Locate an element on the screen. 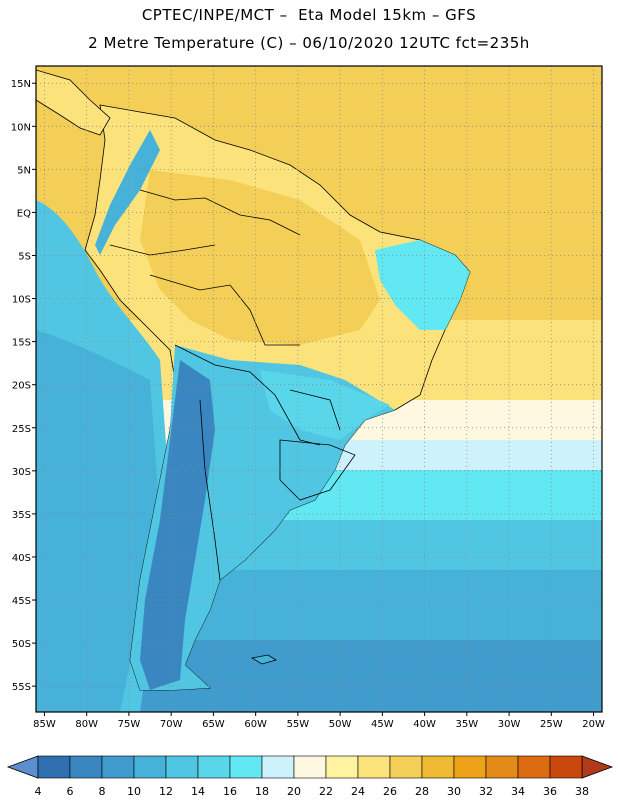  lon-label: 75W is located at coordinates (129, 724).